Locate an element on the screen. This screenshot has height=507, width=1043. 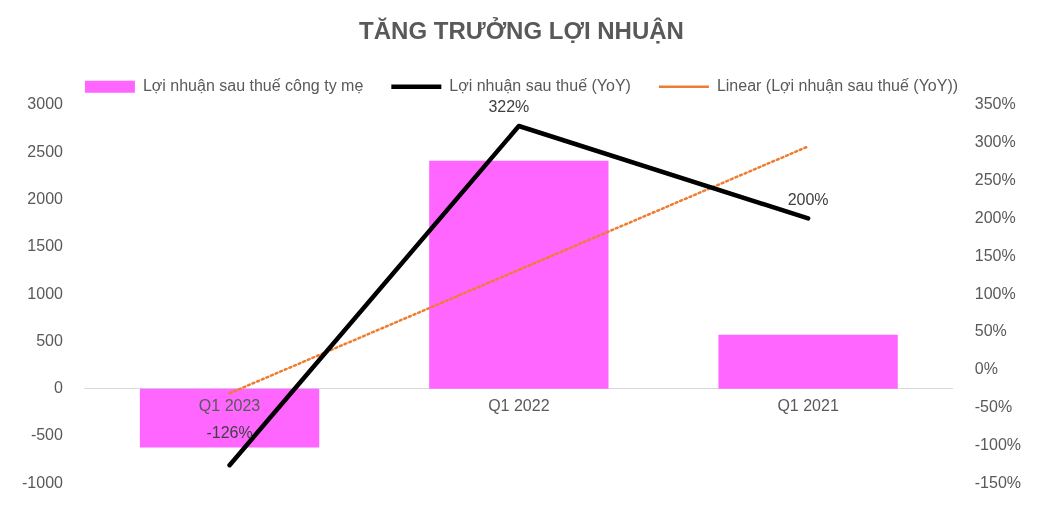
chart-title: TĂNG TRƯỞNG LỢI NHUẬN is located at coordinates (521, 30).